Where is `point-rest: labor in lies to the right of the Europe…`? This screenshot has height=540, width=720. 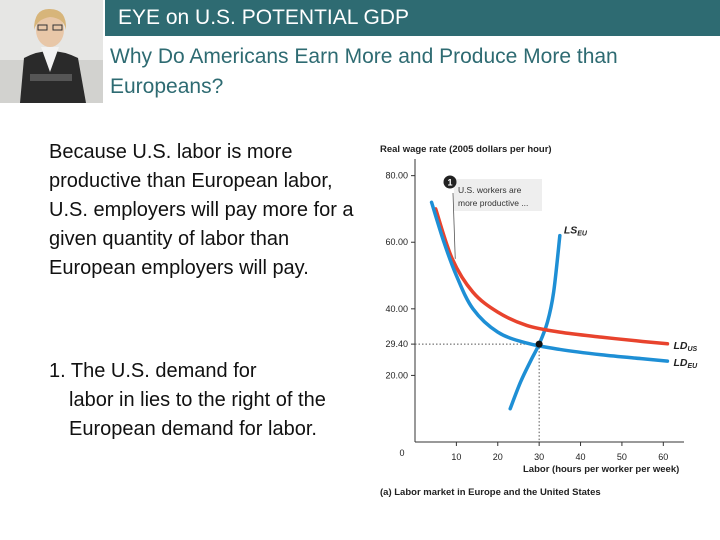
point-rest: labor in lies to the right of the Europe… is located at coordinates (197, 414).